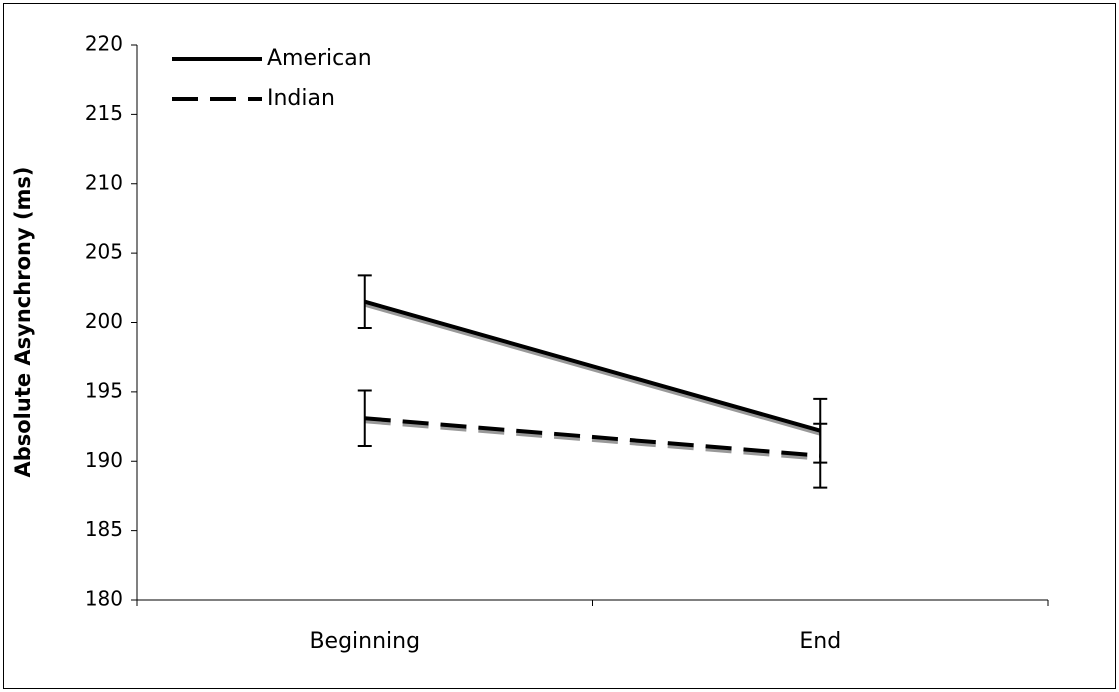 This screenshot has height=692, width=1119. What do you see at coordinates (104, 599) in the screenshot?
I see `y-tick-label: 180` at bounding box center [104, 599].